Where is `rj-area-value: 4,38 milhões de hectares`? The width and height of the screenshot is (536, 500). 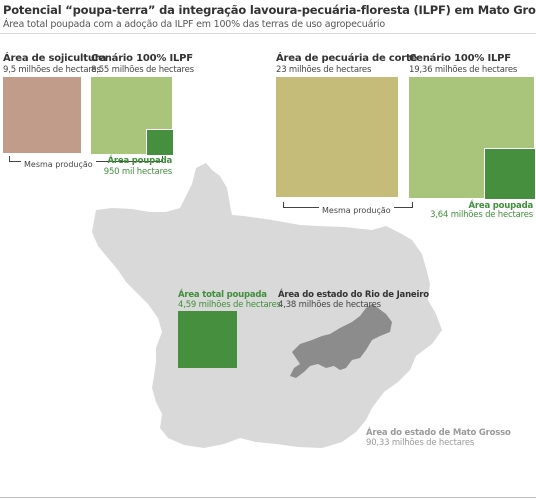 rj-area-value: 4,38 milhões de hectares is located at coordinates (329, 305).